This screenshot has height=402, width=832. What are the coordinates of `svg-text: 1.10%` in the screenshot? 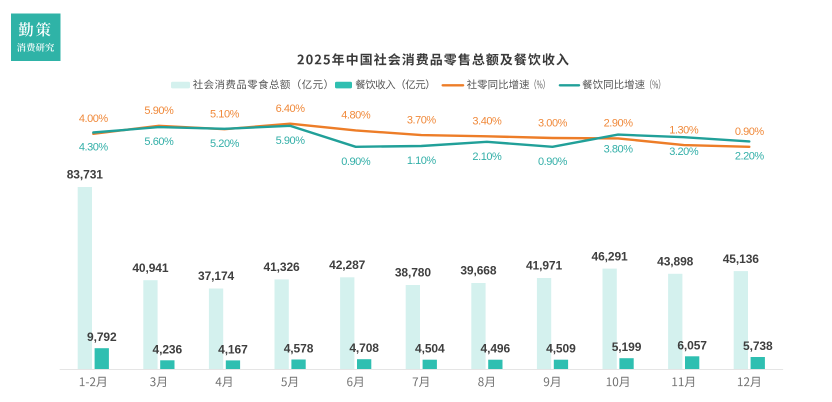 It's located at (422, 161).